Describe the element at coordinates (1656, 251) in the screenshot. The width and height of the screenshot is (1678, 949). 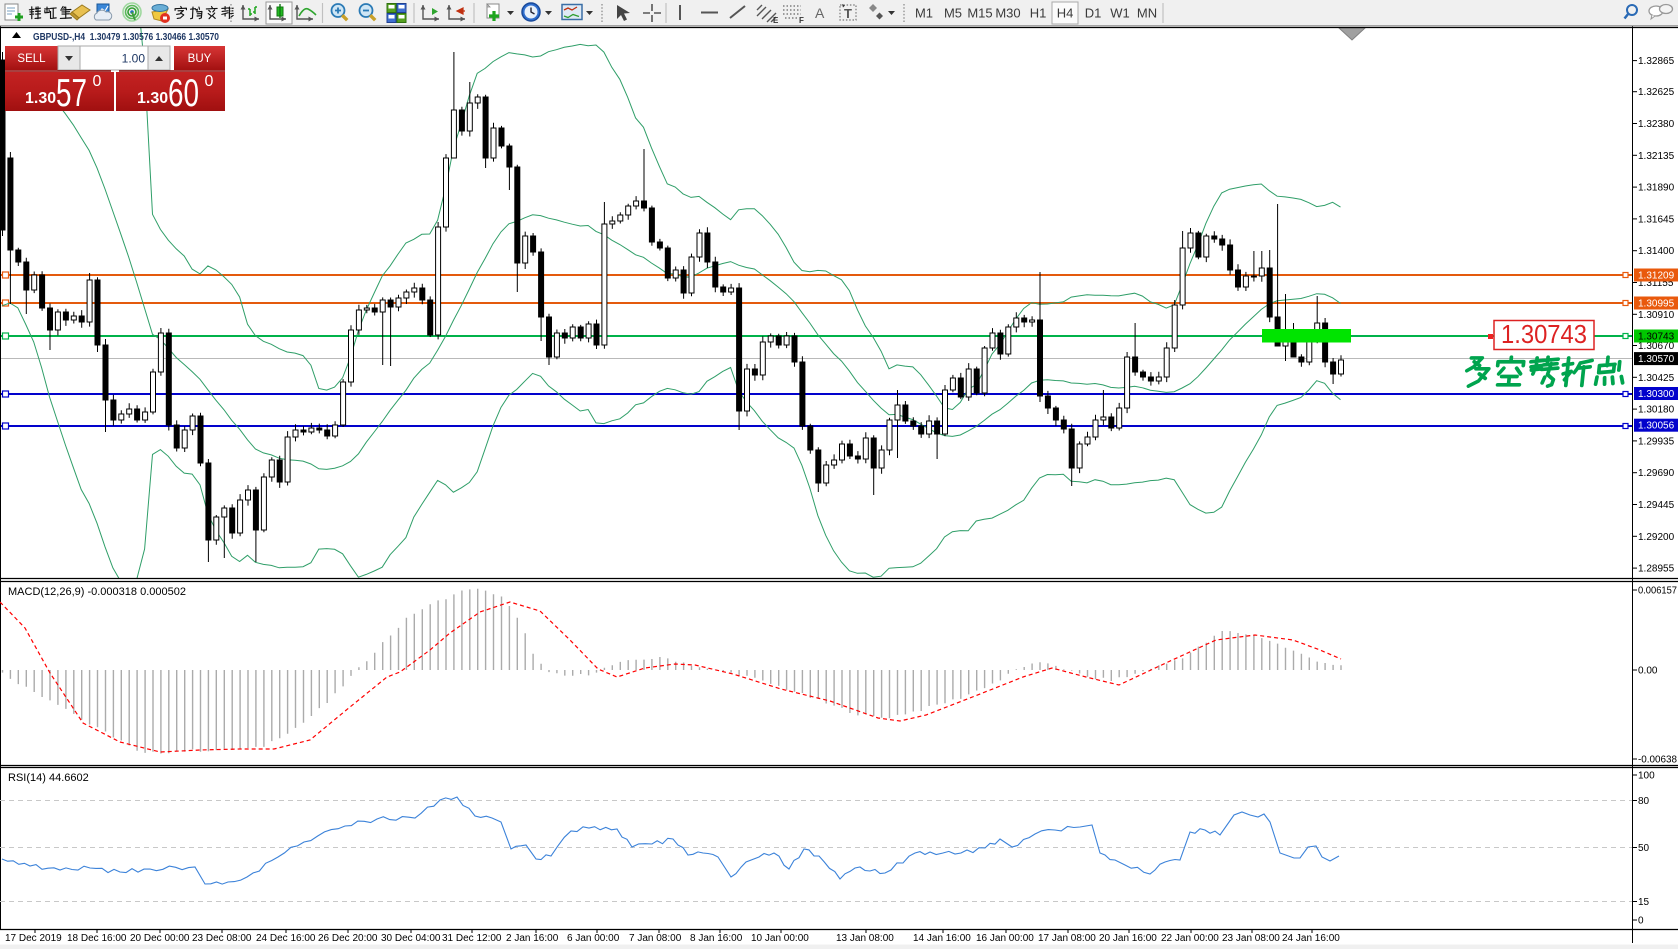
I see `svg-text: 1.31400` at that location.